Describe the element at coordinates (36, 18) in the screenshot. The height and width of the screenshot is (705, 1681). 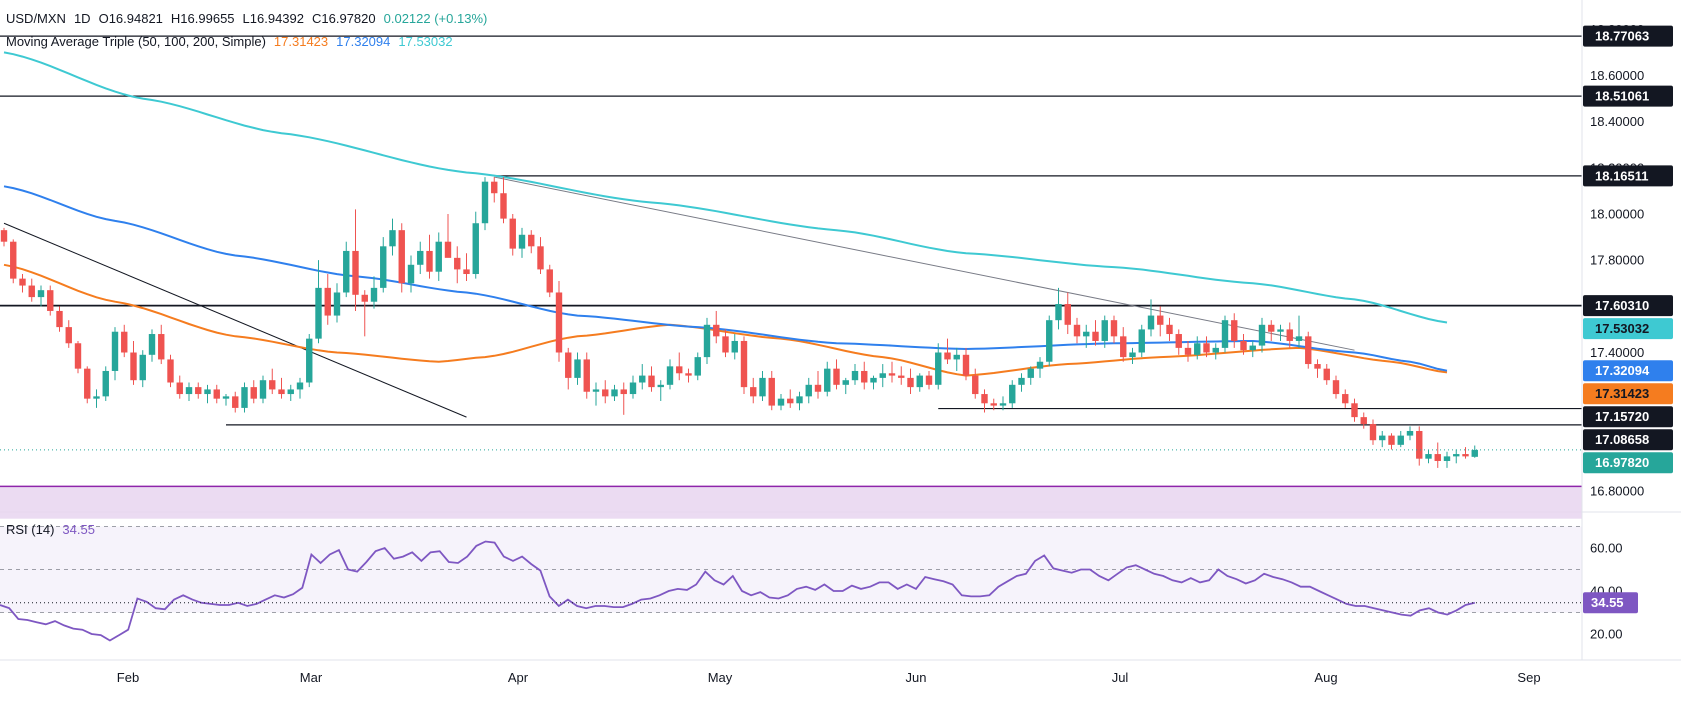
I see `symbol-label: USD/MXN` at that location.